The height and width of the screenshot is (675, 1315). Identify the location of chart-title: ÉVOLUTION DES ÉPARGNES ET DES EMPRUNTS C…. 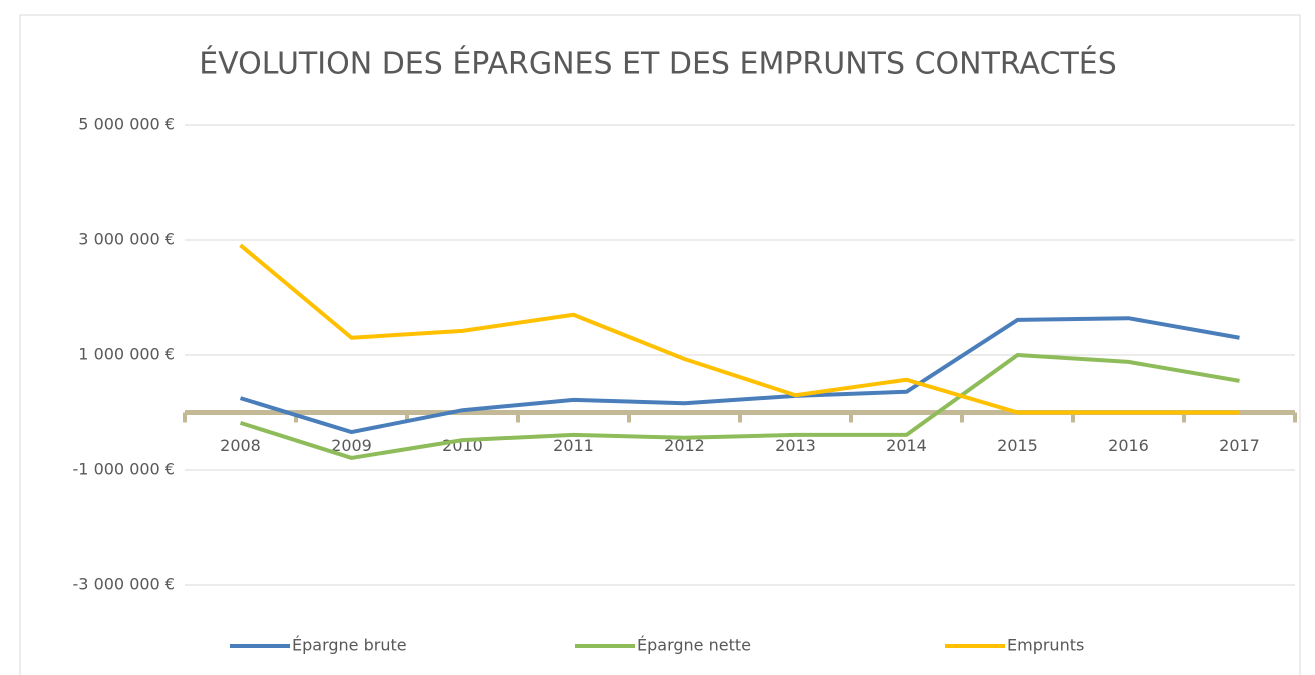
(658, 64).